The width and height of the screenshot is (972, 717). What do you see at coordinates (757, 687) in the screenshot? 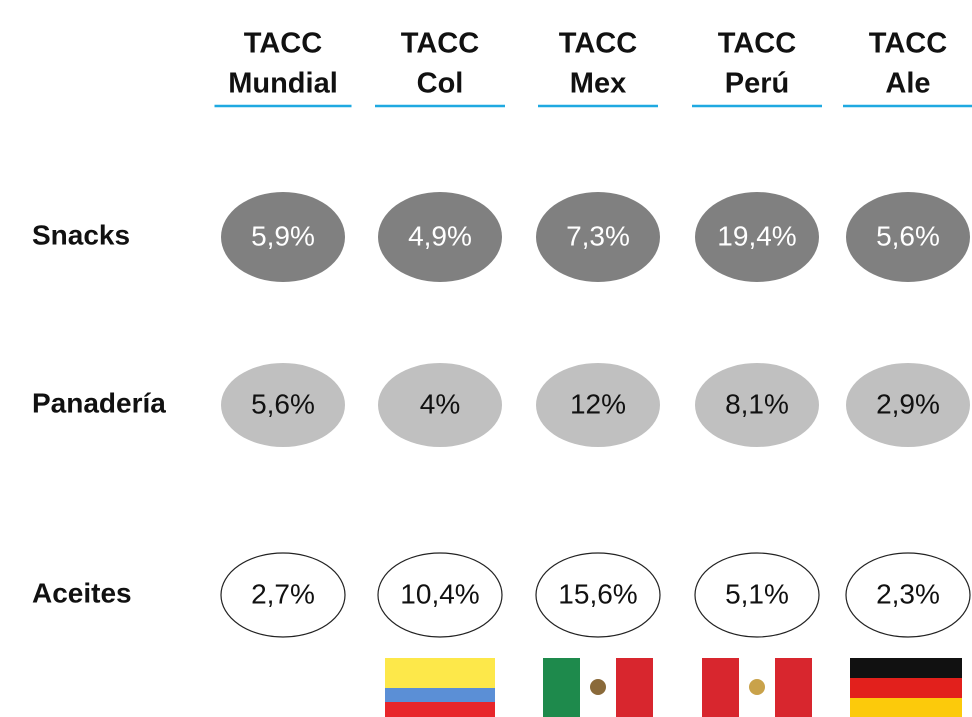
I see `flag-peru` at bounding box center [757, 687].